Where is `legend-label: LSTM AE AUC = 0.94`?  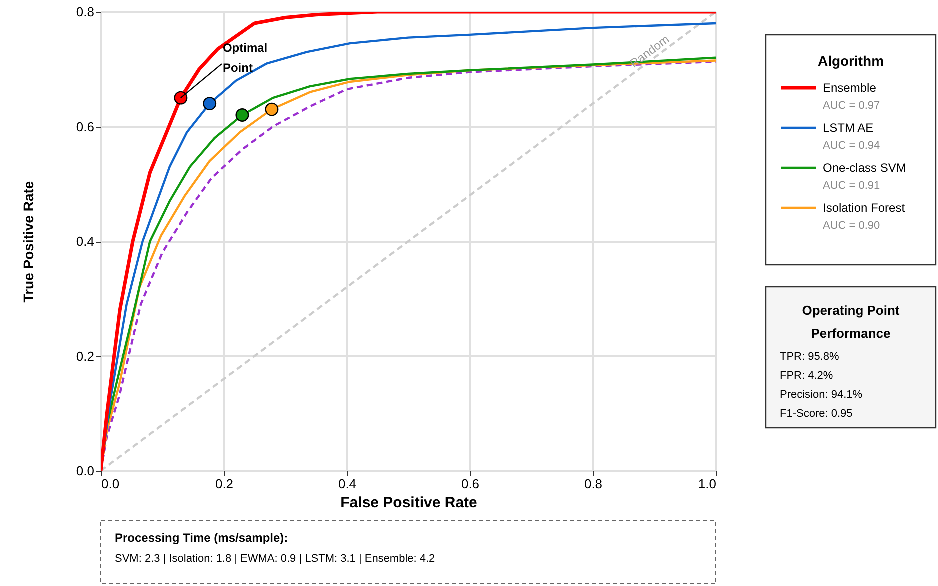 legend-label: LSTM AE AUC = 0.94 is located at coordinates (851, 136).